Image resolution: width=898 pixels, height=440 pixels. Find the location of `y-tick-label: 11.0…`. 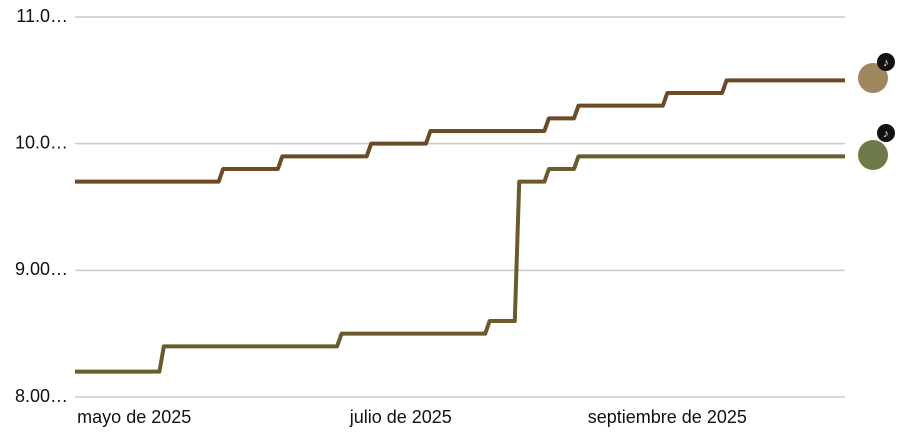

y-tick-label: 11.0… is located at coordinates (42, 16).